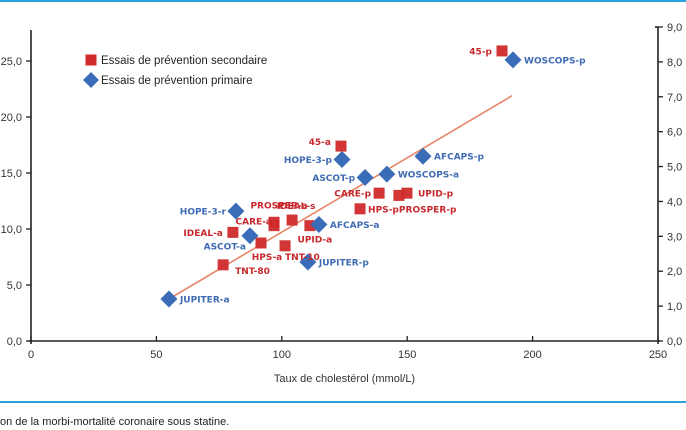 Image resolution: width=686 pixels, height=430 pixels. Describe the element at coordinates (674, 342) in the screenshot. I see `y2-tick-label: 0,0` at that location.